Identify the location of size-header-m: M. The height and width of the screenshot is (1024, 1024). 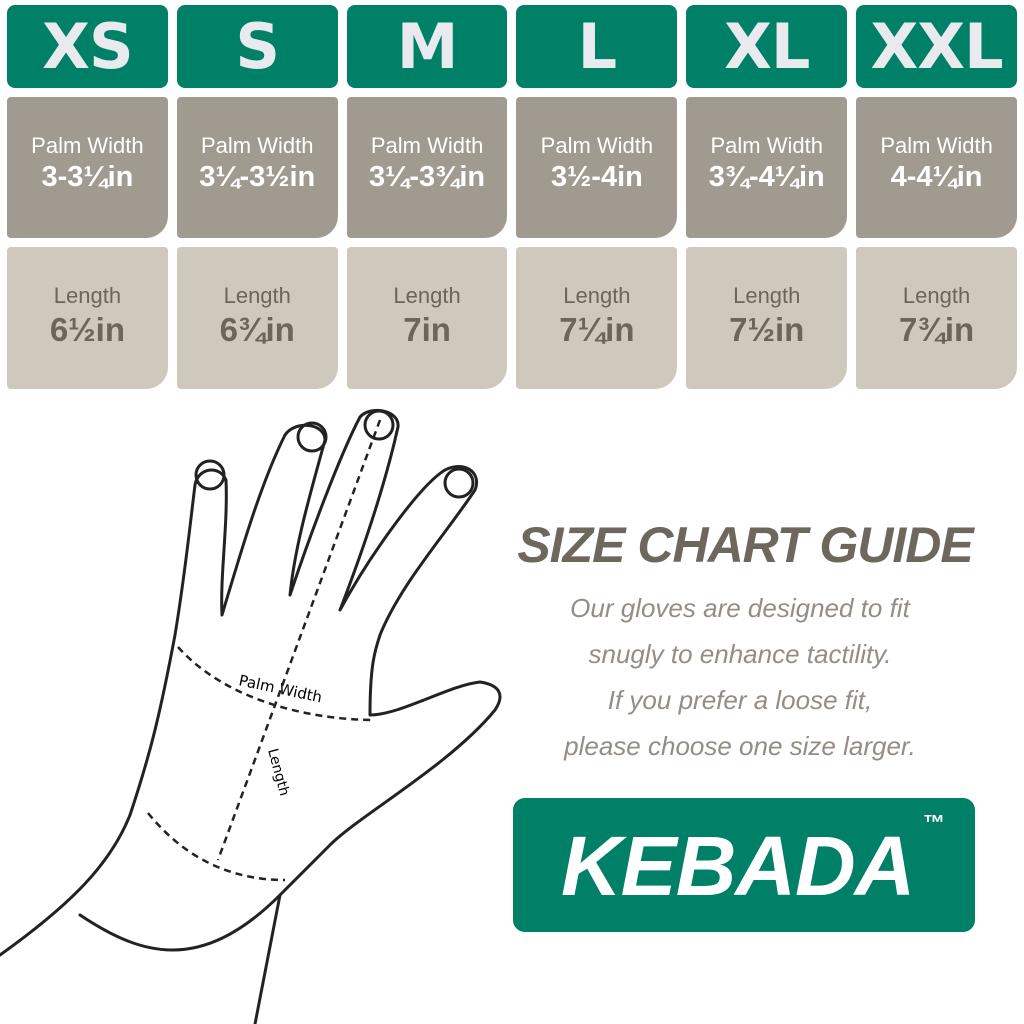
(427, 46).